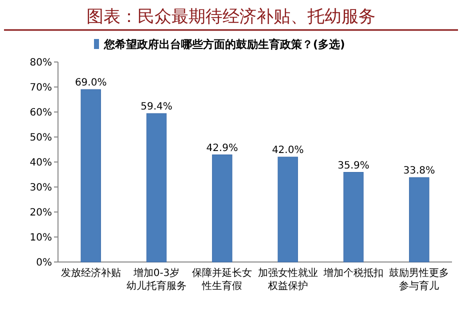  Describe the element at coordinates (90, 83) in the screenshot. I see `data-label: 69.0%` at that location.